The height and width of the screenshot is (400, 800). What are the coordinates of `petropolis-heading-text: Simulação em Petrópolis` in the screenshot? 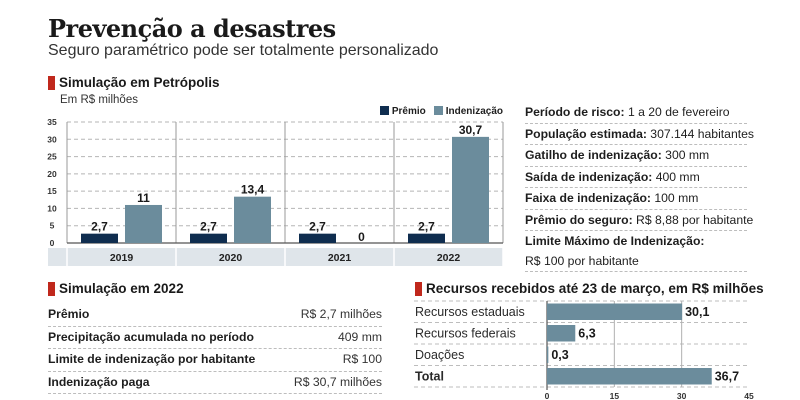 It's located at (139, 82).